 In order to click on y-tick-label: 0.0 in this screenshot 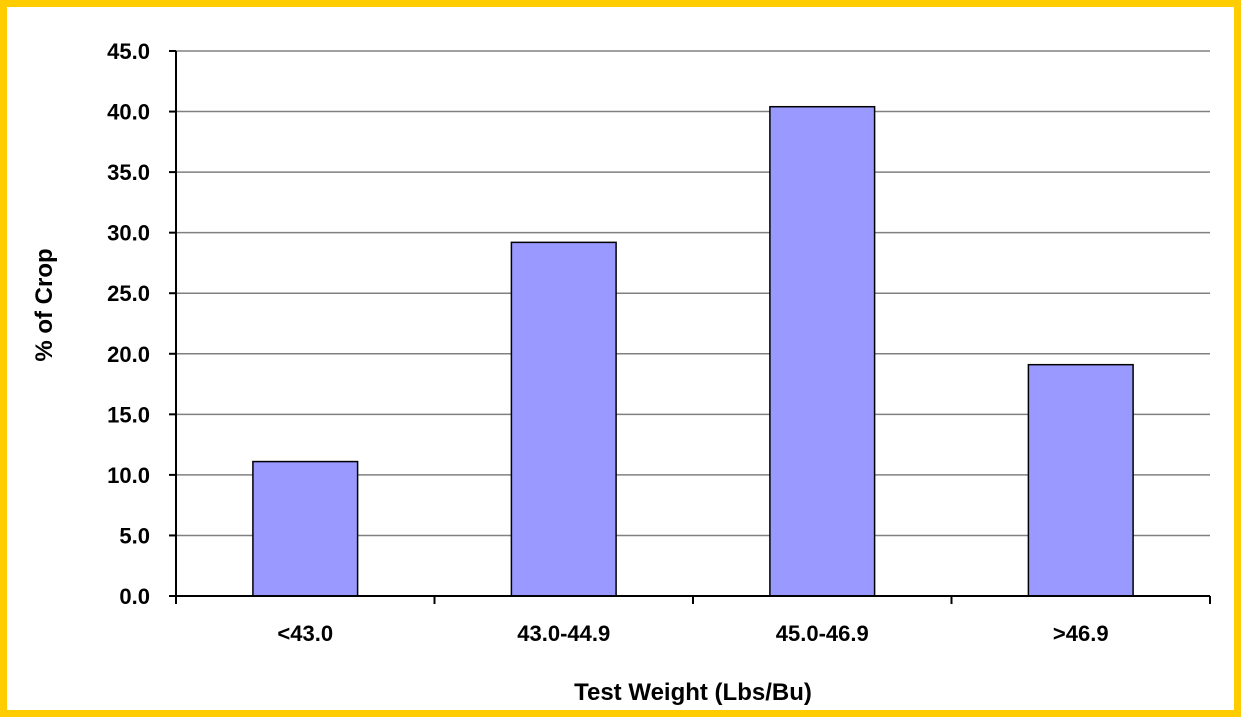, I will do `click(134, 596)`.